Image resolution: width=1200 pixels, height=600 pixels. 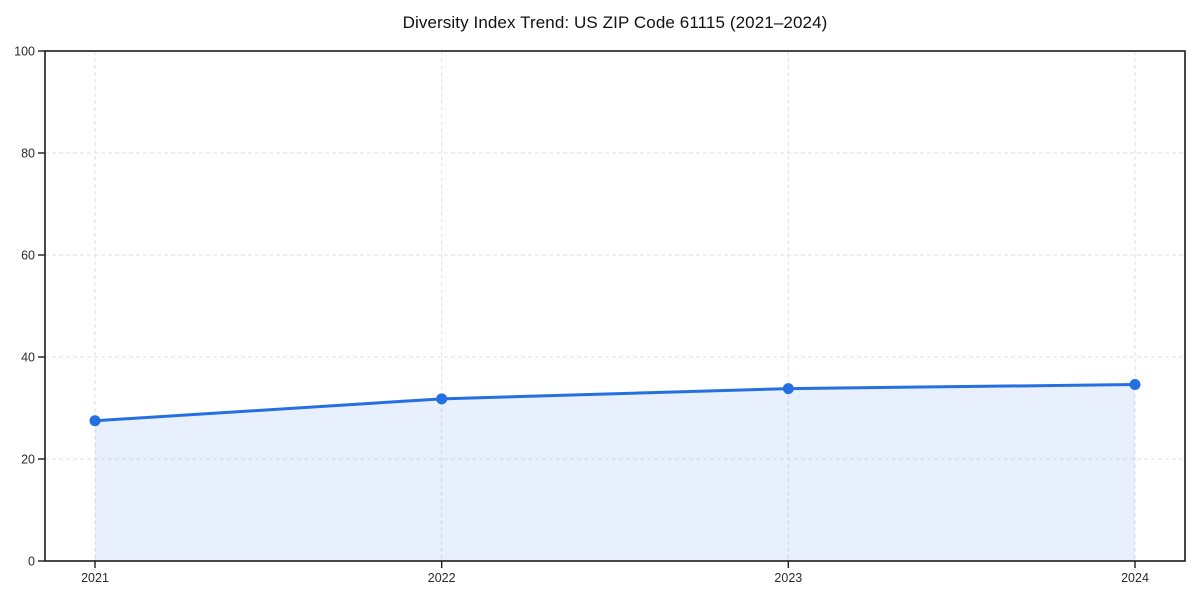 I want to click on x-tick-label: 2024, so click(x=1135, y=578).